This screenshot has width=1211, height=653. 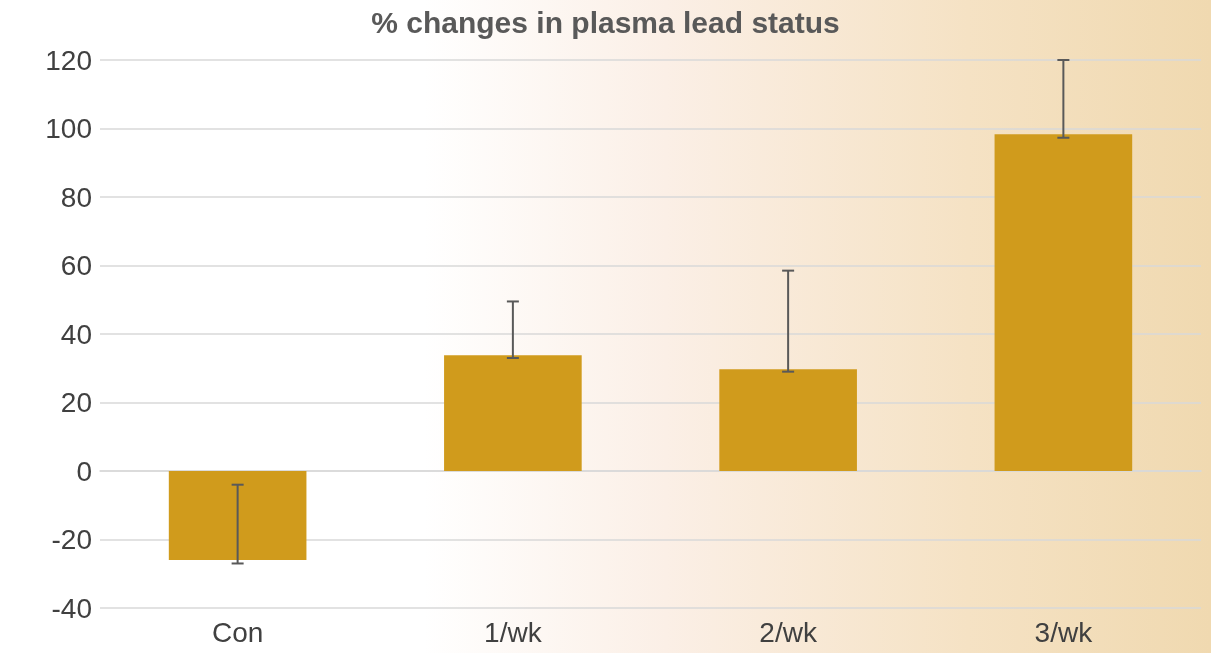 What do you see at coordinates (84, 471) in the screenshot?
I see `y-tick-label: 0` at bounding box center [84, 471].